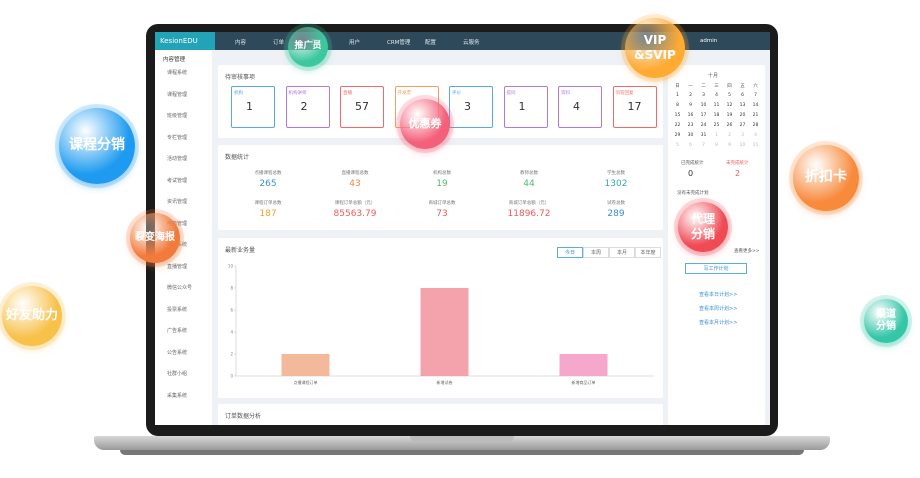  What do you see at coordinates (399, 43) in the screenshot?
I see `nav-item: CRM管理` at bounding box center [399, 43].